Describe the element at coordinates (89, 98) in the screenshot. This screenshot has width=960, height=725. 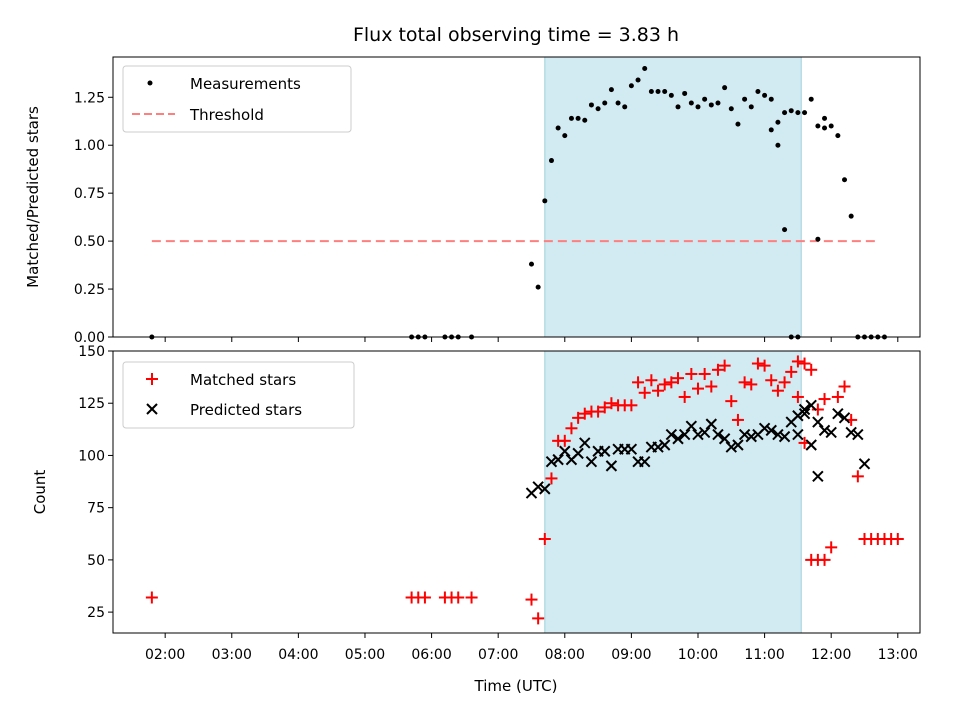
I see `top-y-tick-label: 1.25` at that location.